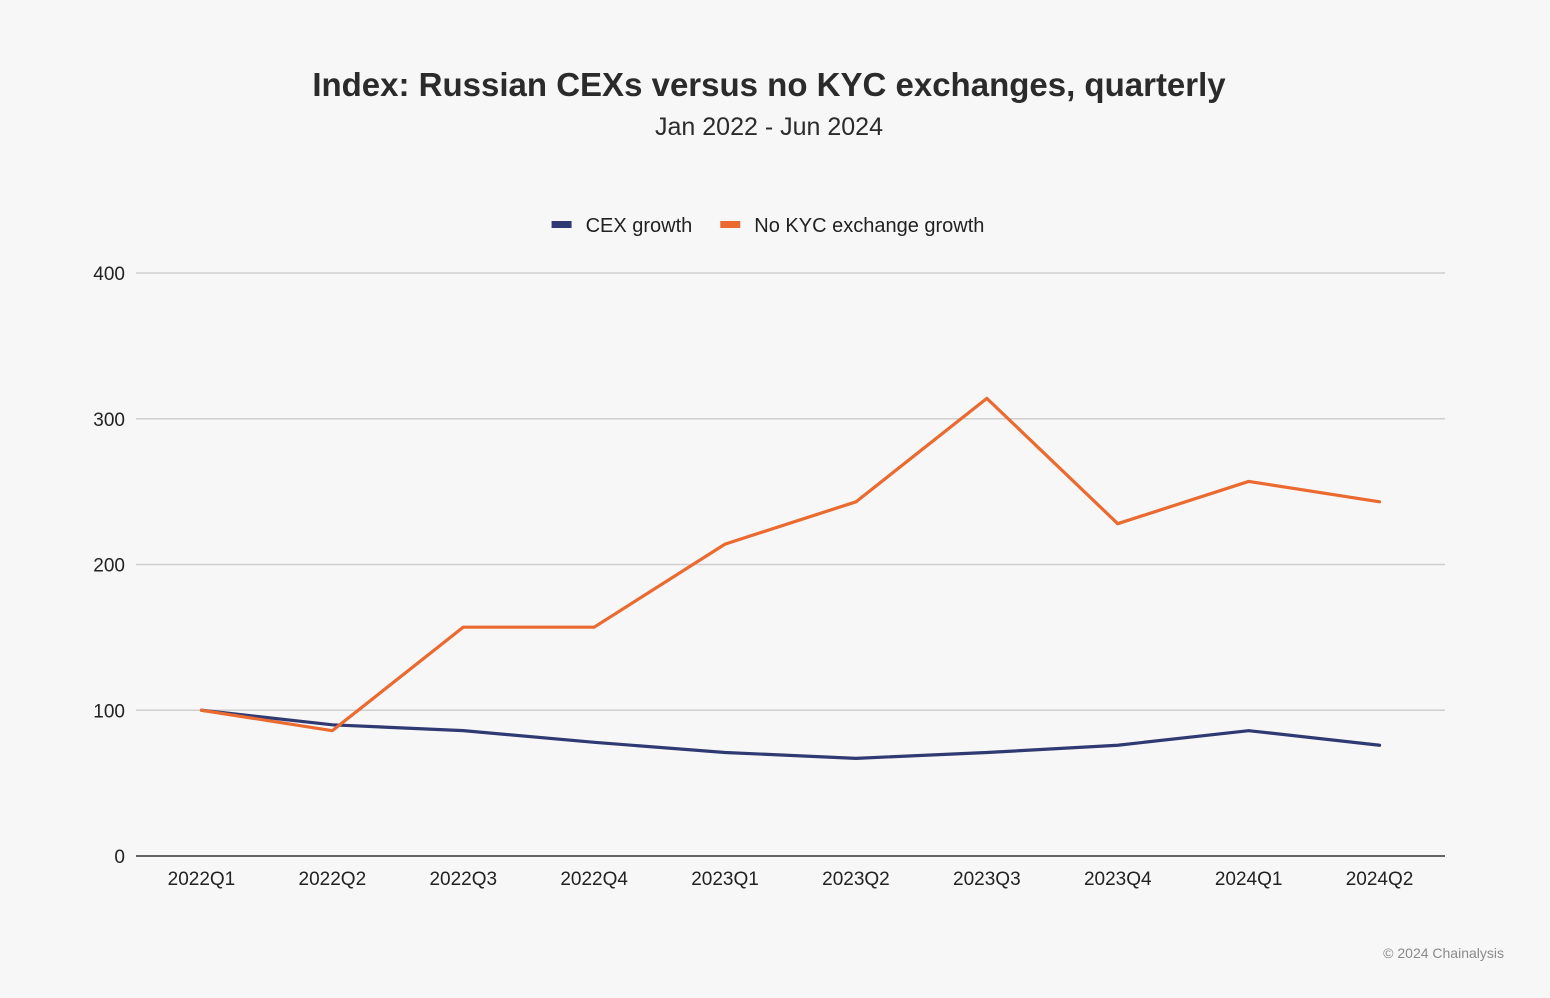  Describe the element at coordinates (109, 711) in the screenshot. I see `y-tick-label: 100` at that location.